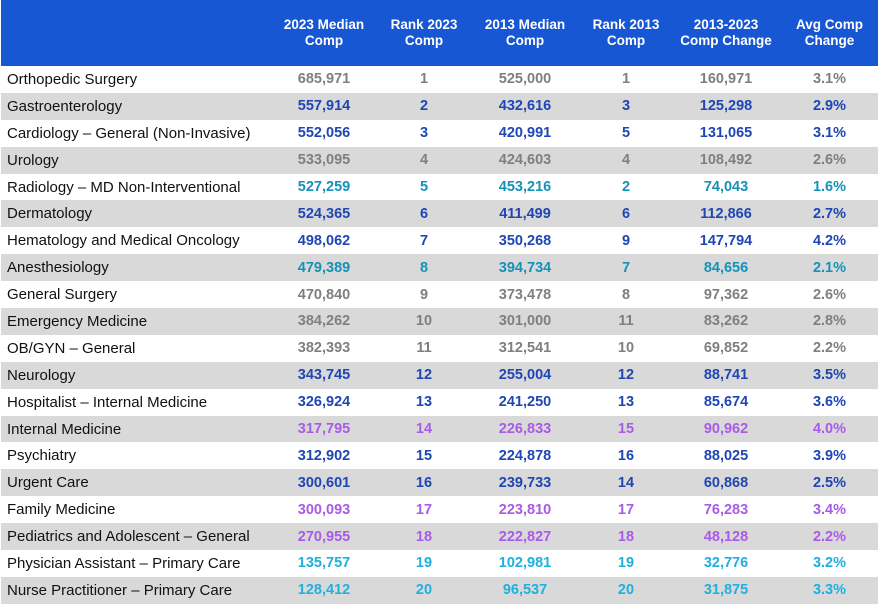 Image resolution: width=879 pixels, height=608 pixels. I want to click on header-avg-comp-change: Avg Comp Change, so click(829, 33).